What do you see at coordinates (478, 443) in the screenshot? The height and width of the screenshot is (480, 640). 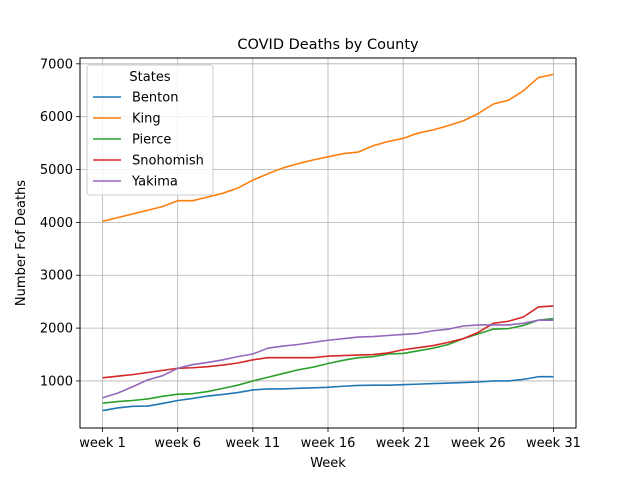 I see `x-tick-label: week 26` at bounding box center [478, 443].